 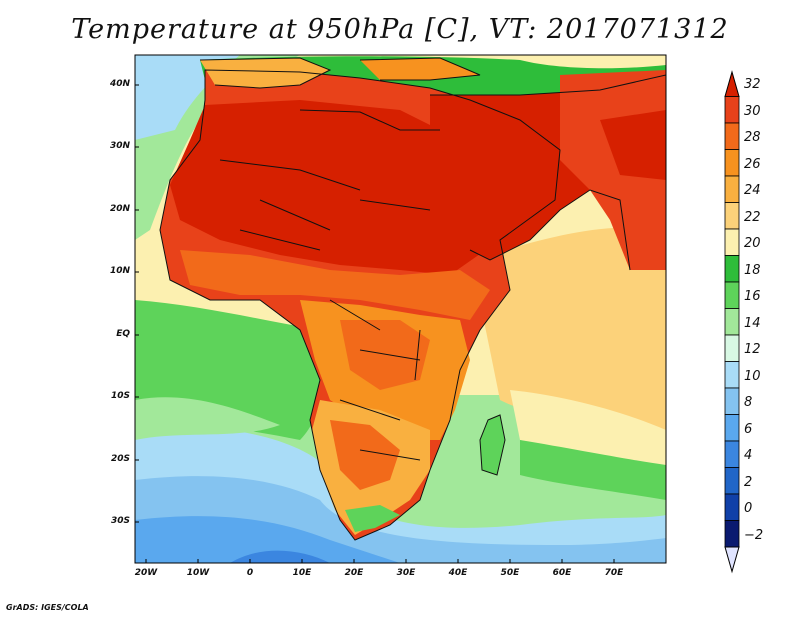 I want to click on lat-label-eq: EQ, so click(x=123, y=334).